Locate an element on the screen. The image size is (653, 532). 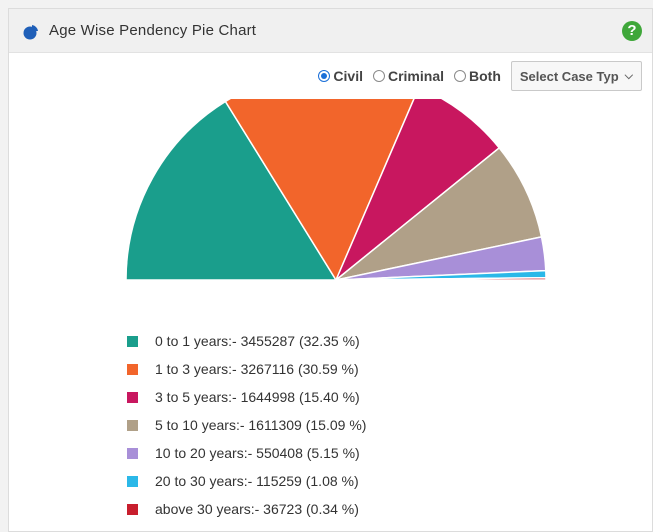
radio-civil: Civil is located at coordinates (340, 76).